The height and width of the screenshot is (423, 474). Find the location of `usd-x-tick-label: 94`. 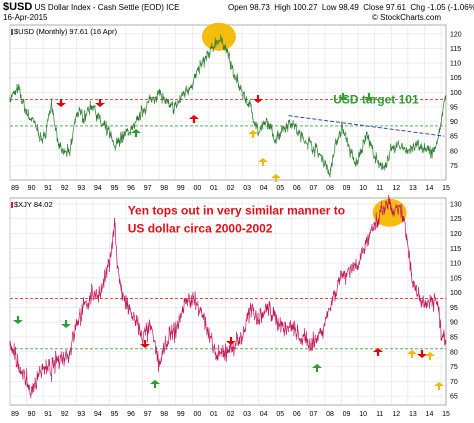

usd-x-tick-label: 94 is located at coordinates (98, 188).